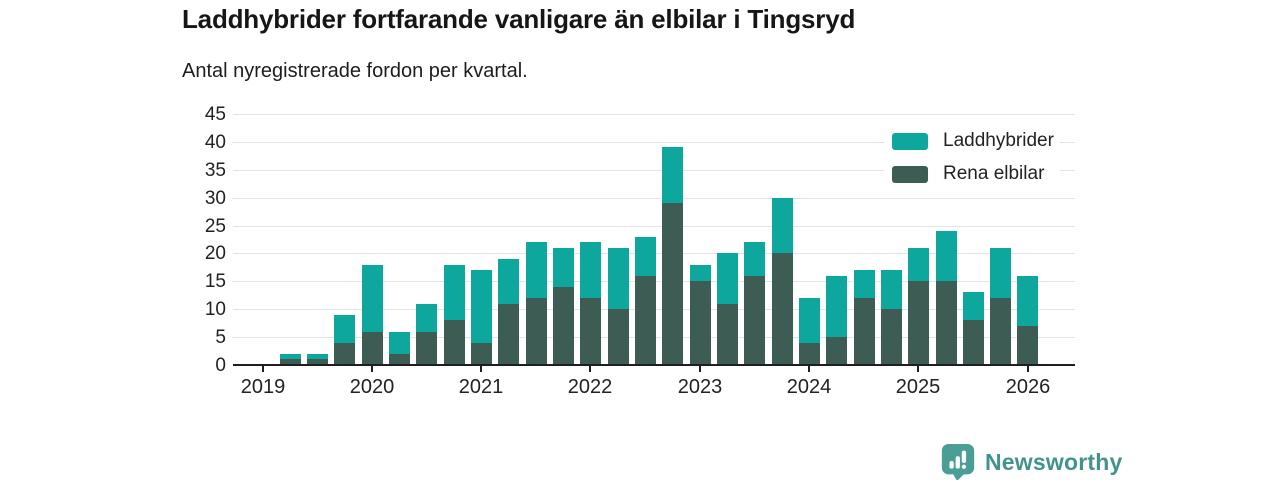 The image size is (1280, 480). Describe the element at coordinates (700, 323) in the screenshot. I see `bar-rena-elbilar-2023-q1` at that location.